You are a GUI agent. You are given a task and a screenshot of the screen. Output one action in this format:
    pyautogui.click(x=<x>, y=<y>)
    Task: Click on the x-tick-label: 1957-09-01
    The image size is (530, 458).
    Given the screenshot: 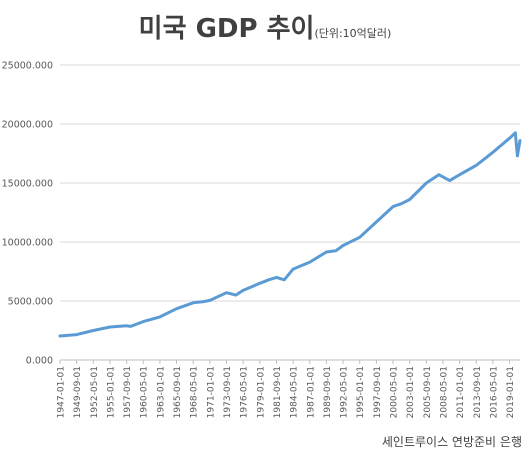 What is the action you would take?
    pyautogui.click(x=128, y=392)
    